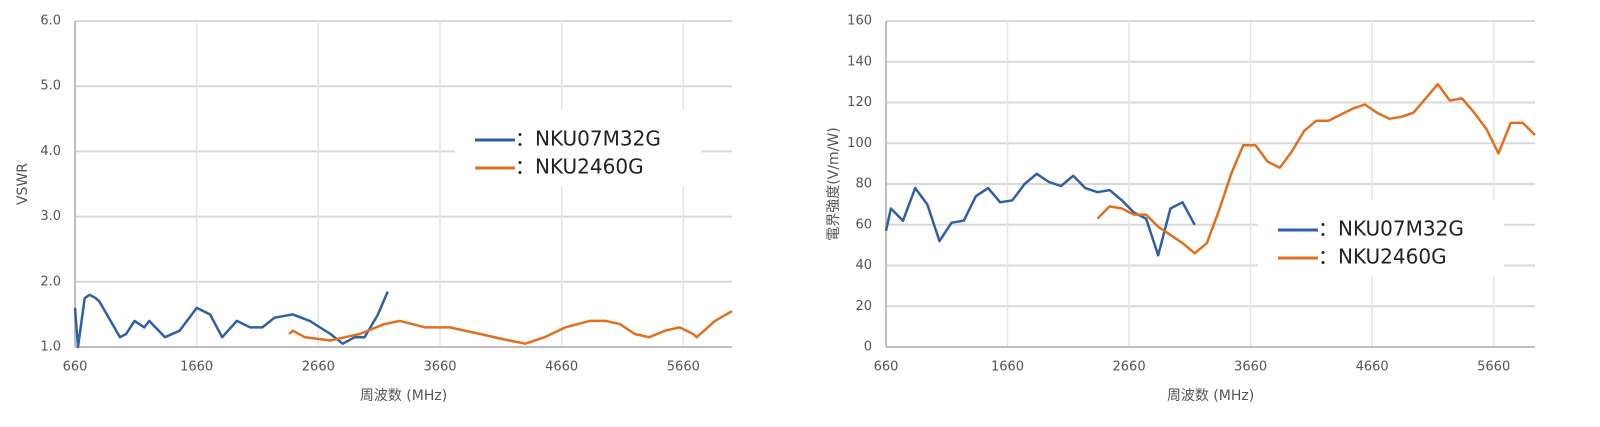 Image resolution: width=1600 pixels, height=427 pixels. I want to click on y-tick-label: 20, so click(863, 306).